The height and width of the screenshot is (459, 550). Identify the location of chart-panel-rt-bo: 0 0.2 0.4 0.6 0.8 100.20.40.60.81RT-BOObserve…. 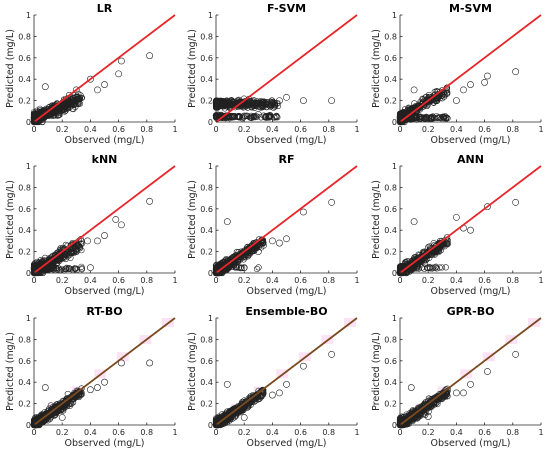
(91, 377).